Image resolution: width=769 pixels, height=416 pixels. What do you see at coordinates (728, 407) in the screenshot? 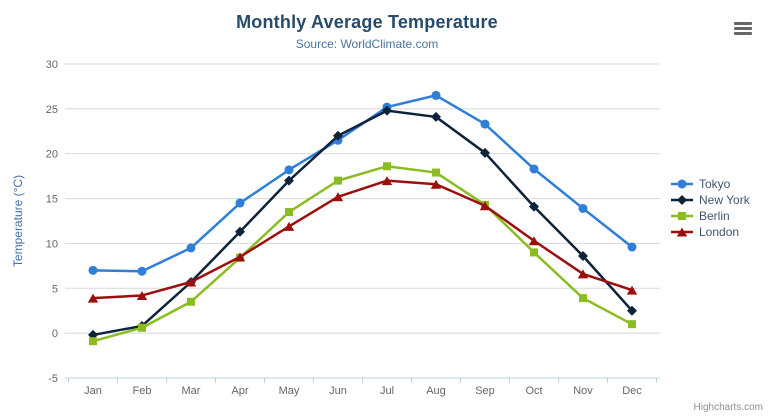
I see `highcharts-credit: Highcharts.com` at bounding box center [728, 407].